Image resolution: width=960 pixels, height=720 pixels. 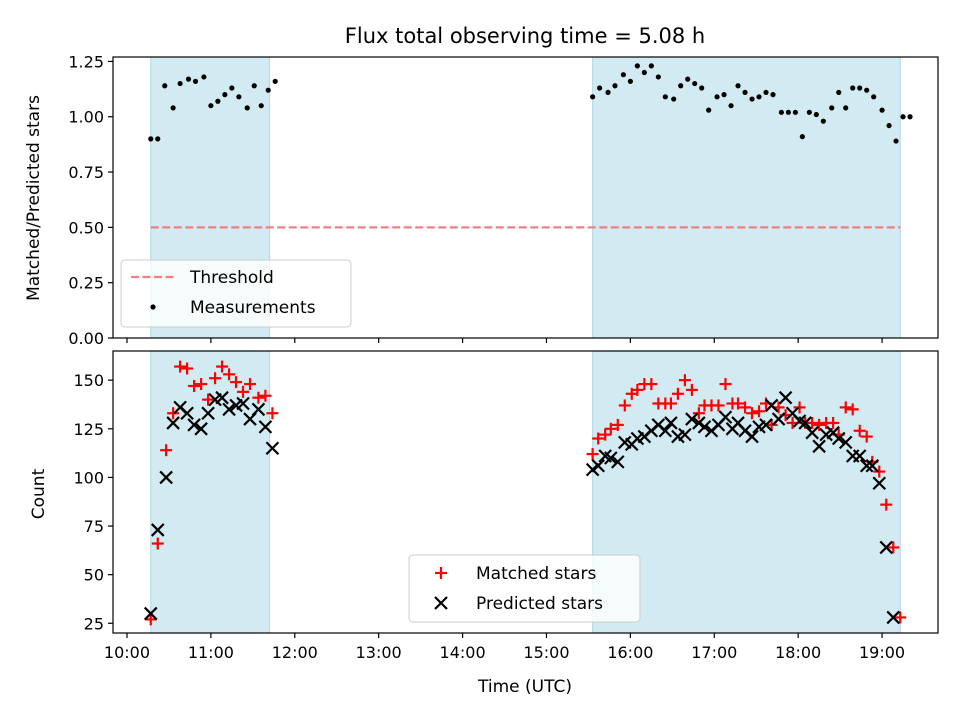 What do you see at coordinates (86, 283) in the screenshot?
I see `y-tick-label: 0.25` at bounding box center [86, 283].